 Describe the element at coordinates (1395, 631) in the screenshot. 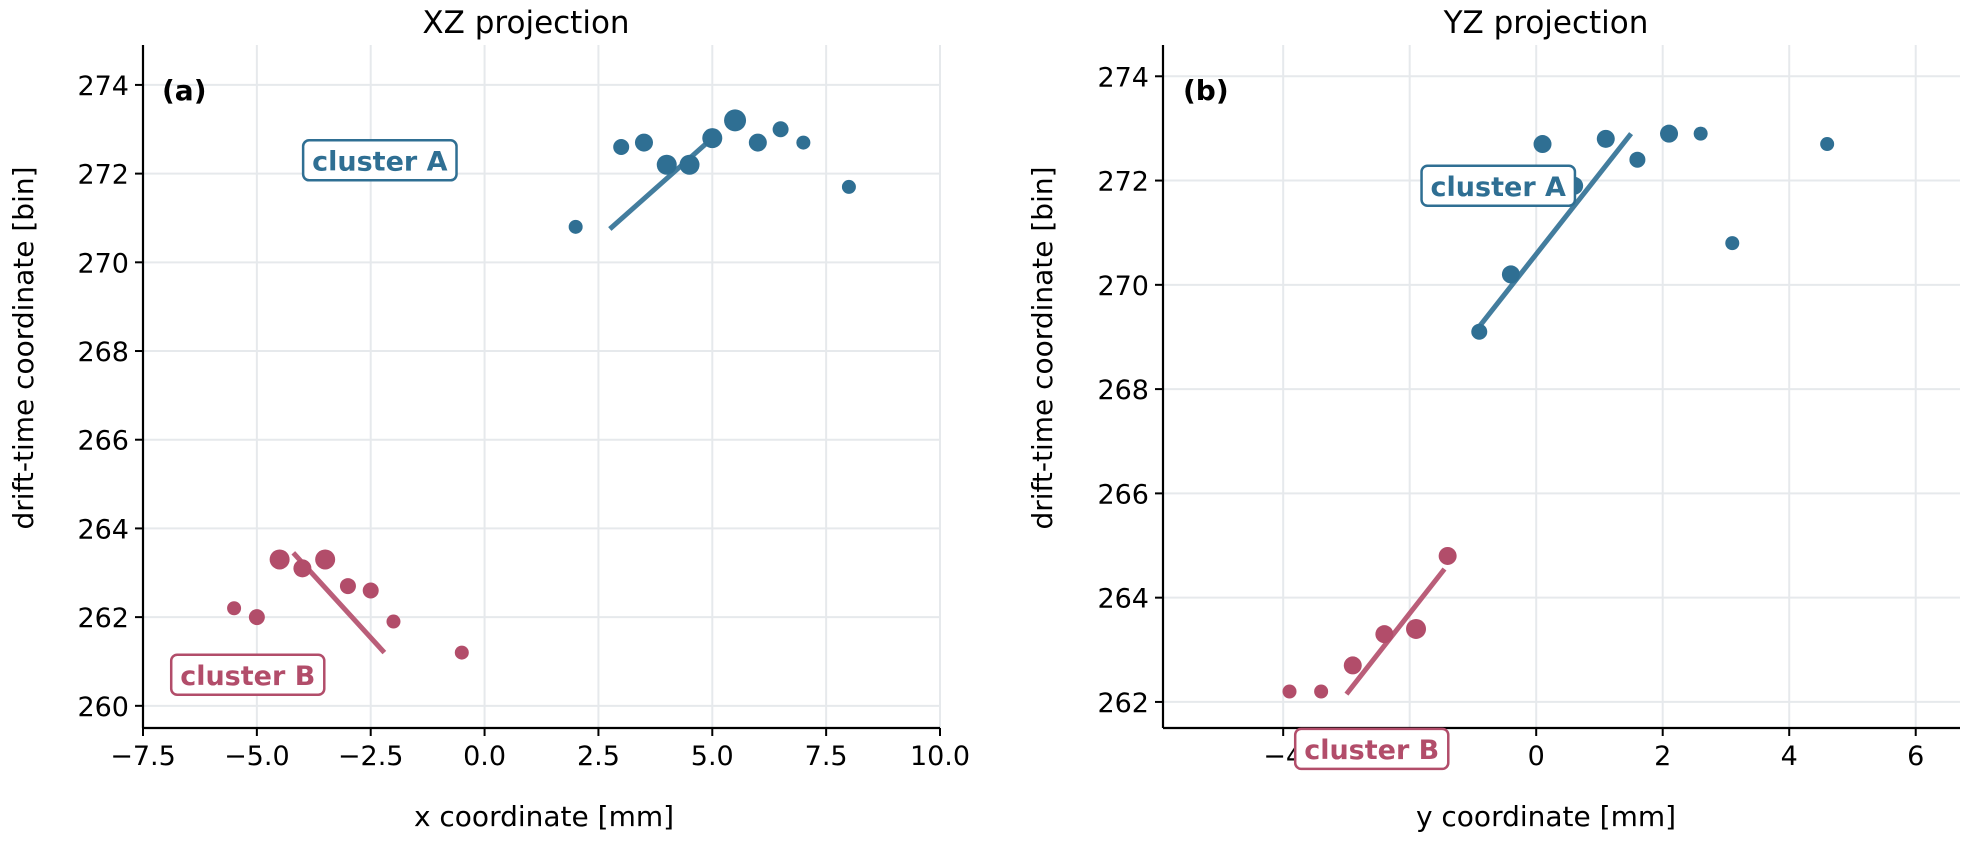

I see `yz-cluster-b-fit-line` at that location.